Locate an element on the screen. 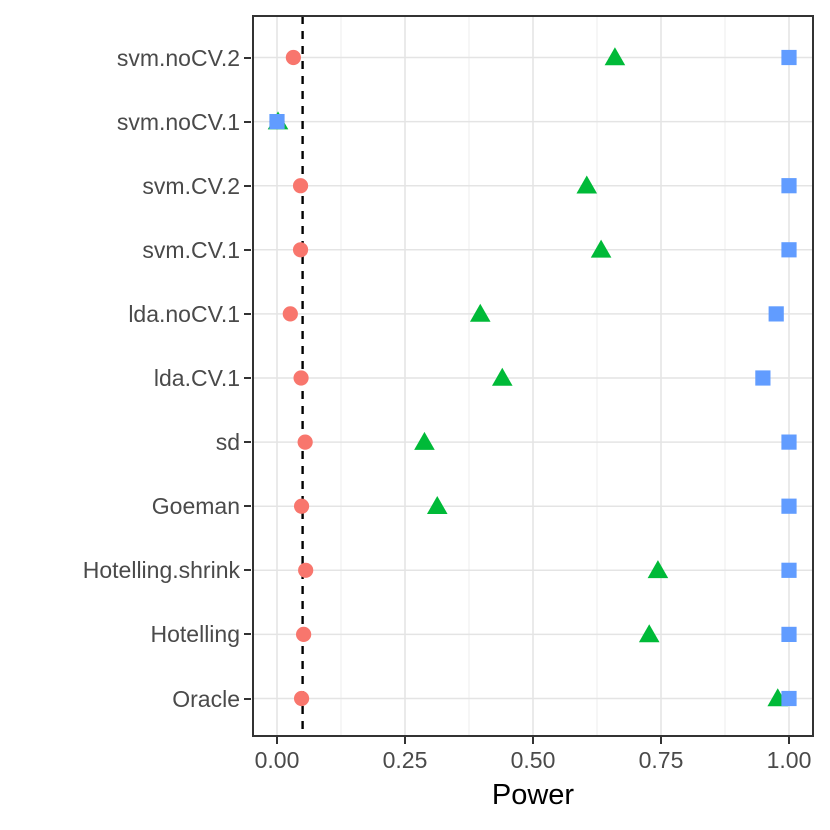 The height and width of the screenshot is (830, 830). y-axis-label: svm.CV.1 is located at coordinates (191, 249).